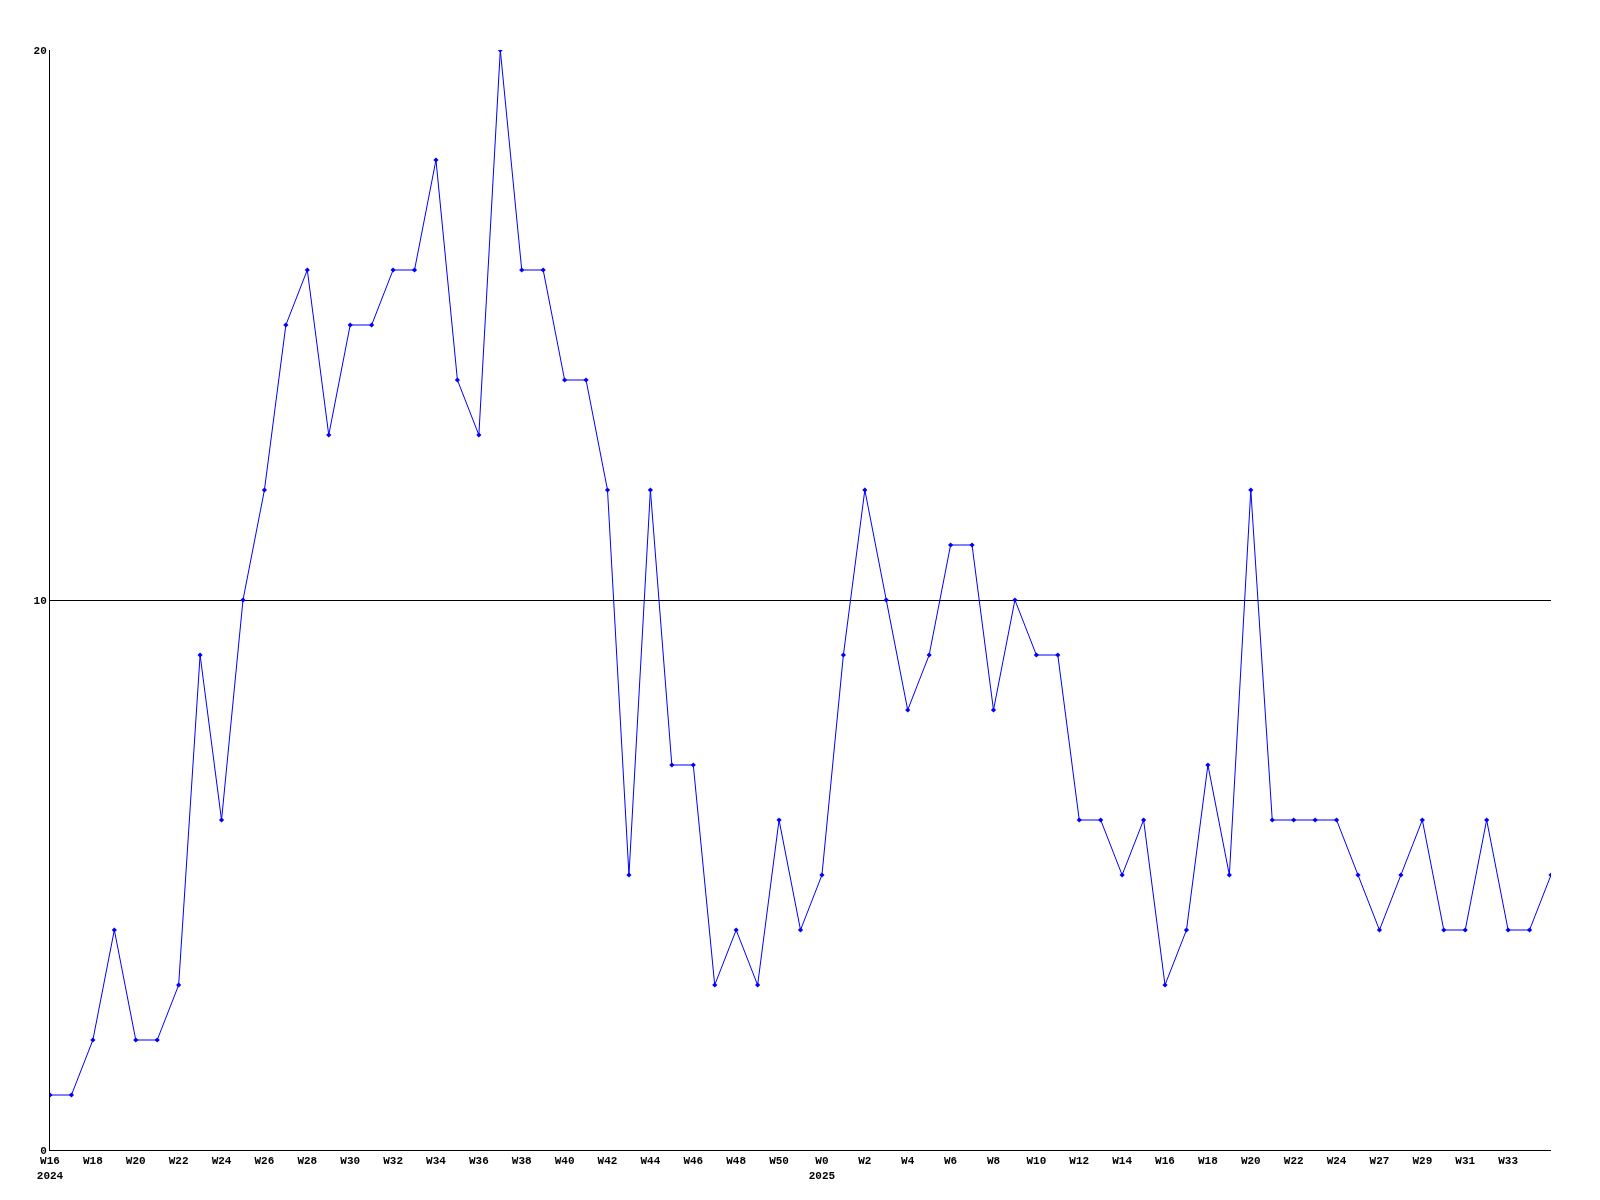  I want to click on x-tick-label: W31, so click(1465, 1161).